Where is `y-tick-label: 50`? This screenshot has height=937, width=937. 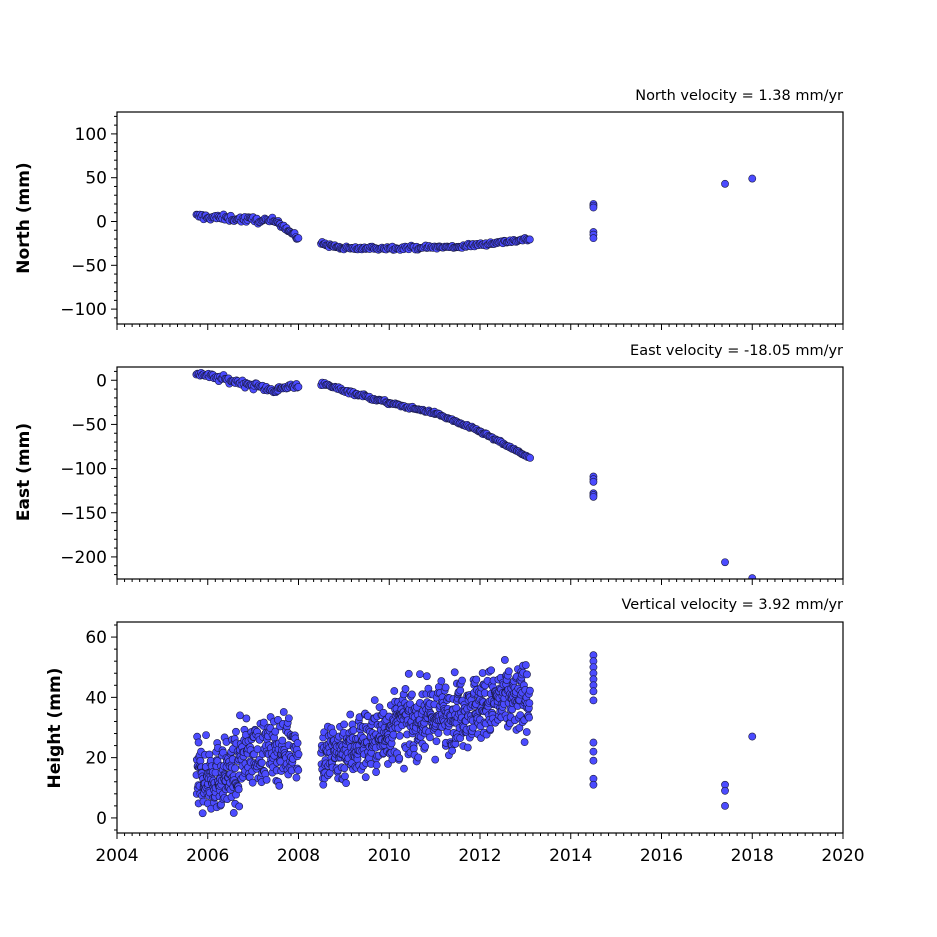 y-tick-label: 50 is located at coordinates (96, 179).